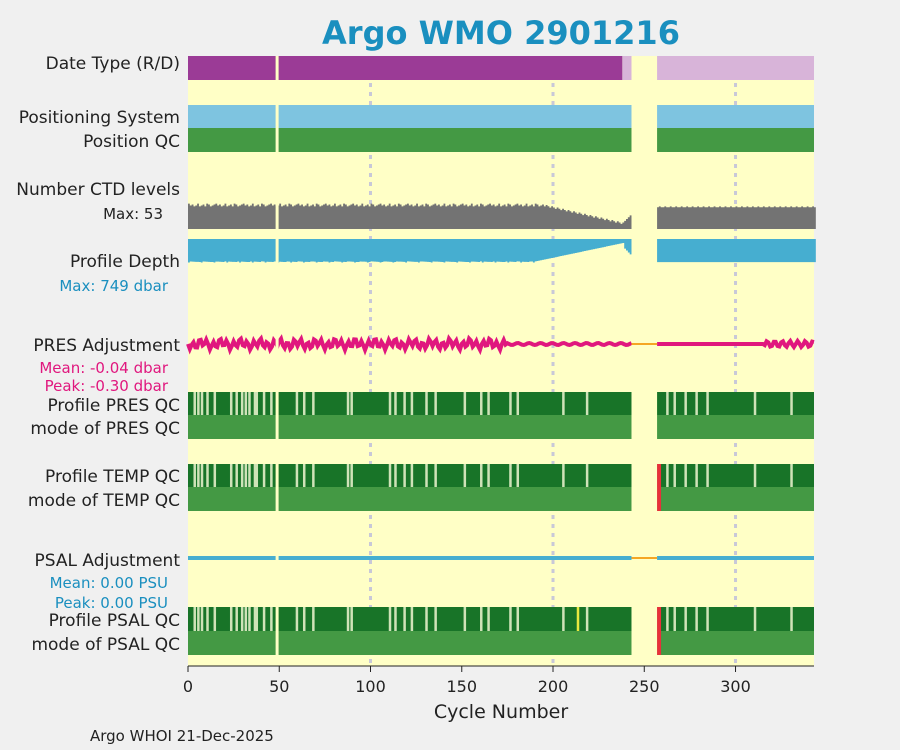 This screenshot has width=900, height=750. Describe the element at coordinates (644, 686) in the screenshot. I see `x-tick-label-250: 250` at that location.